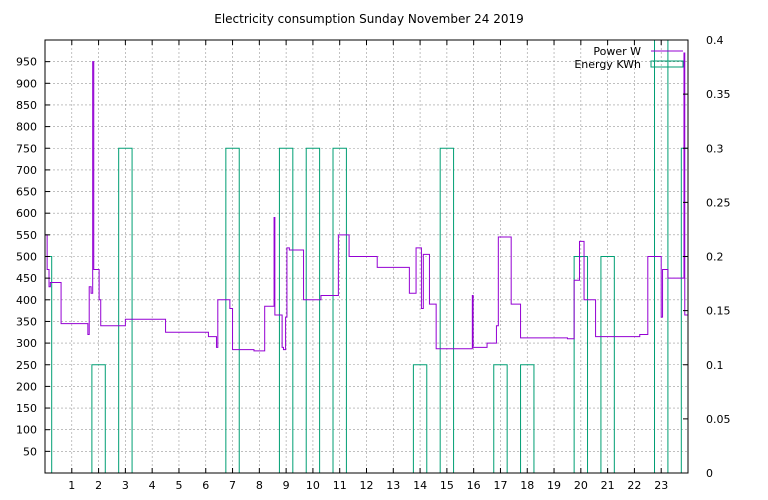 This screenshot has height=500, width=768. Describe the element at coordinates (607, 64) in the screenshot. I see `legend-label-energy: Energy KWh` at that location.